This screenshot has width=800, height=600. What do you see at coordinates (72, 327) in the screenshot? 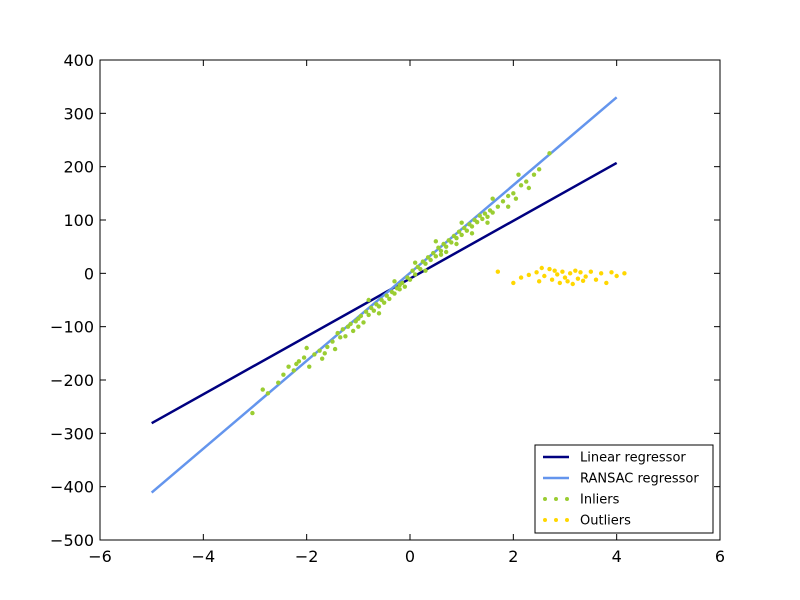
I see `y-tick-label: −100` at bounding box center [72, 327].